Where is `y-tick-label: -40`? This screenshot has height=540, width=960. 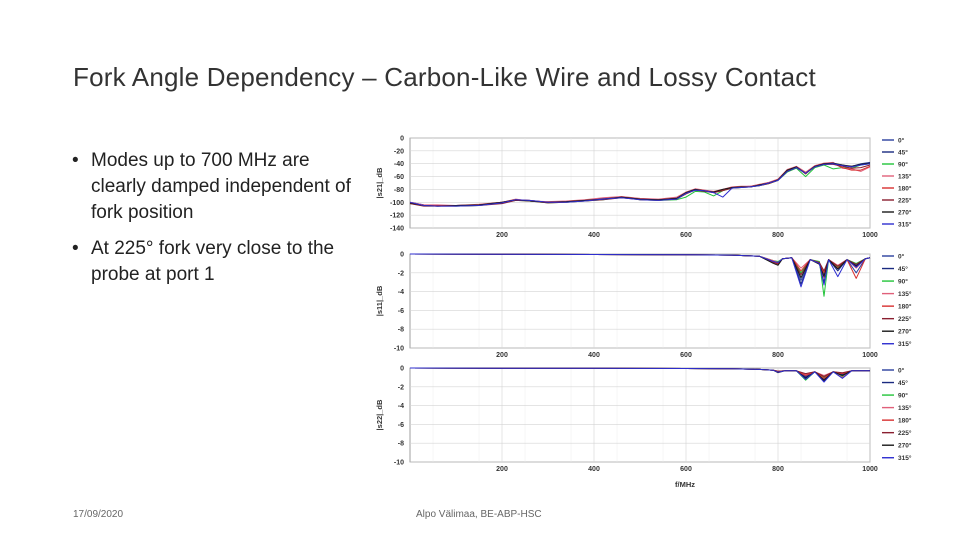
y-tick-label: -40 is located at coordinates (399, 164).